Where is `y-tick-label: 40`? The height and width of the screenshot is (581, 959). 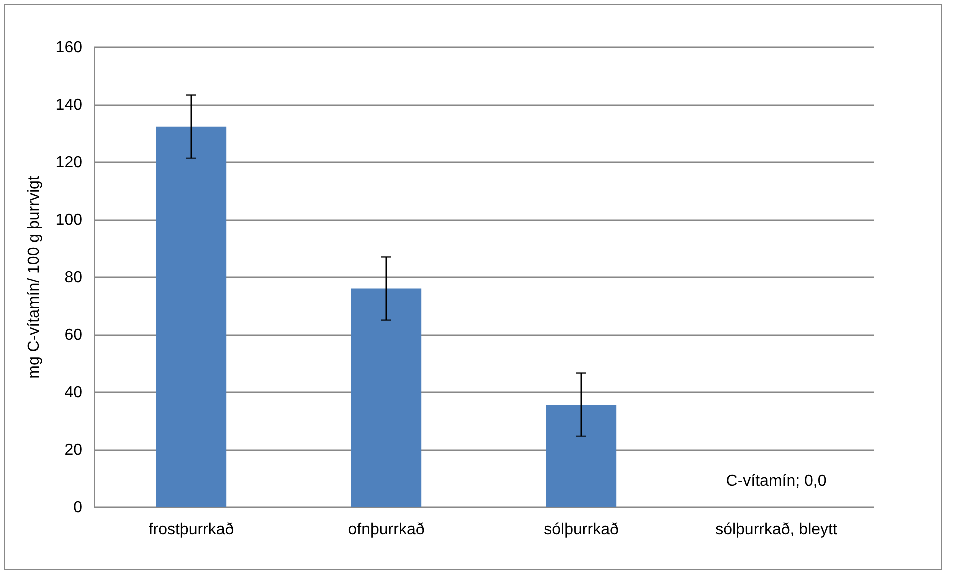 y-tick-label: 40 is located at coordinates (73, 393).